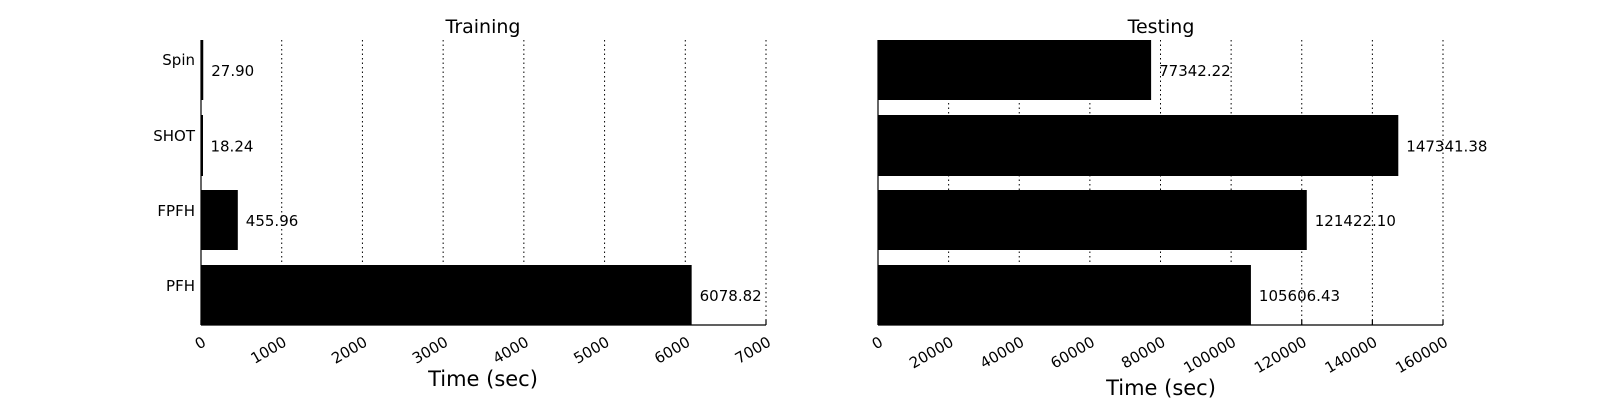 The width and height of the screenshot is (1600, 400). I want to click on training-category-label: PFH, so click(180, 286).